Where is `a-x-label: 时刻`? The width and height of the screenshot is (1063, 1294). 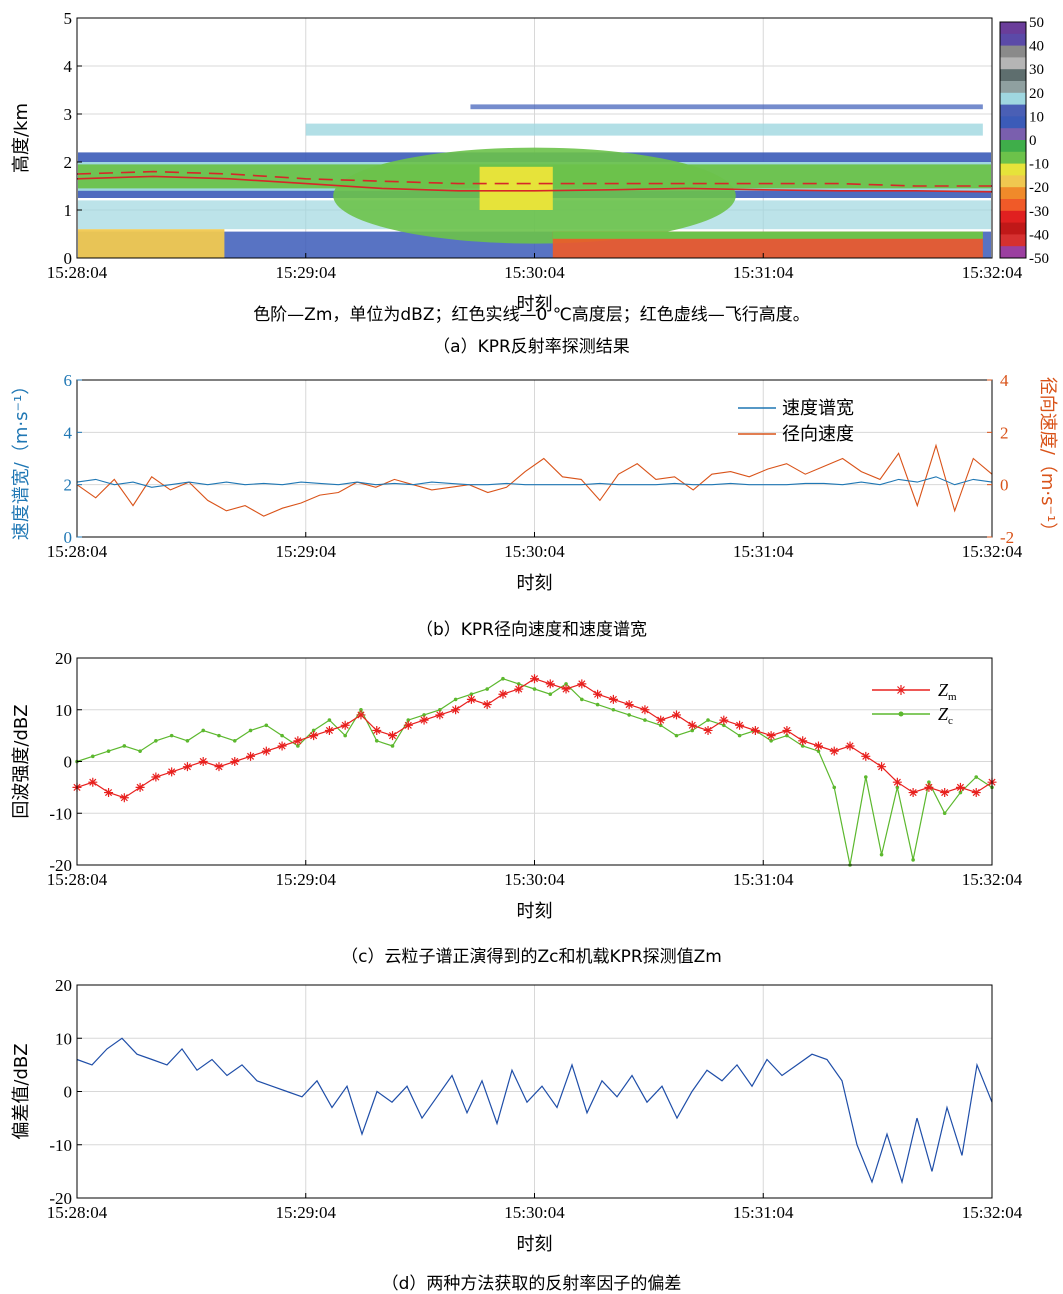 a-x-label: 时刻 is located at coordinates (535, 304).